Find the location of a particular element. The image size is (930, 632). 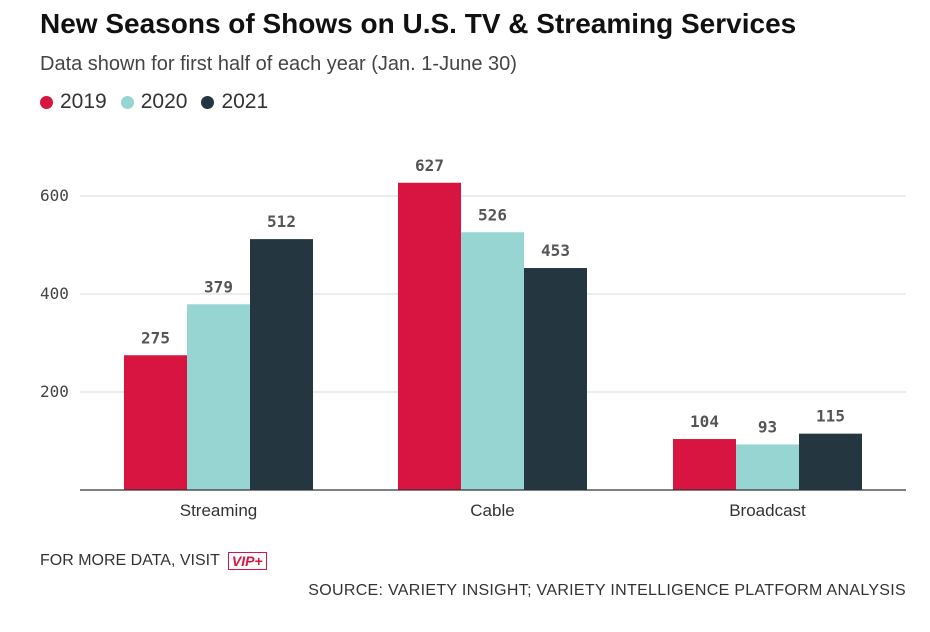

data-label: 627 is located at coordinates (429, 165).